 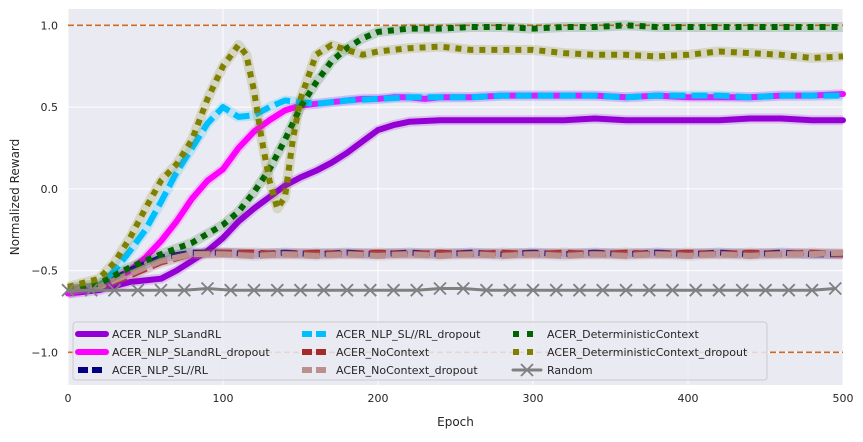 What do you see at coordinates (223, 398) in the screenshot?
I see `x-tick-label: 100` at bounding box center [223, 398].